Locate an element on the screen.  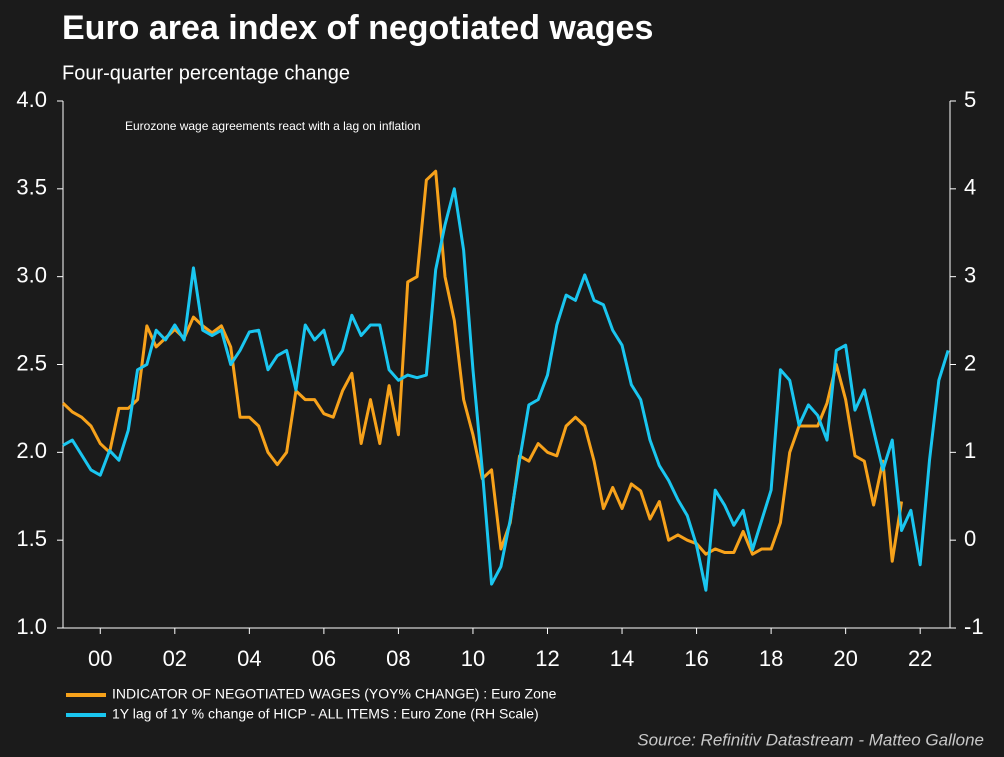
y2-tick-label: 1 is located at coordinates (970, 450).